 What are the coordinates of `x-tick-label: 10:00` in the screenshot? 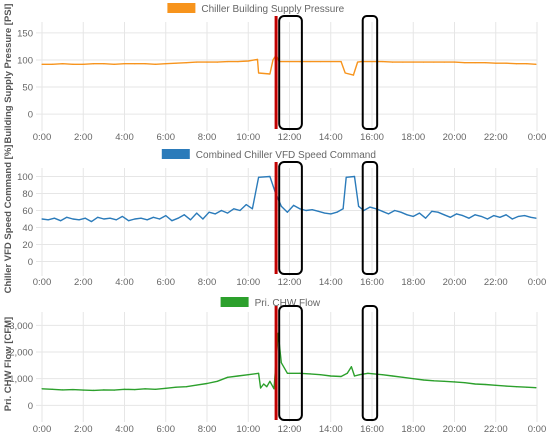 It's located at (248, 429).